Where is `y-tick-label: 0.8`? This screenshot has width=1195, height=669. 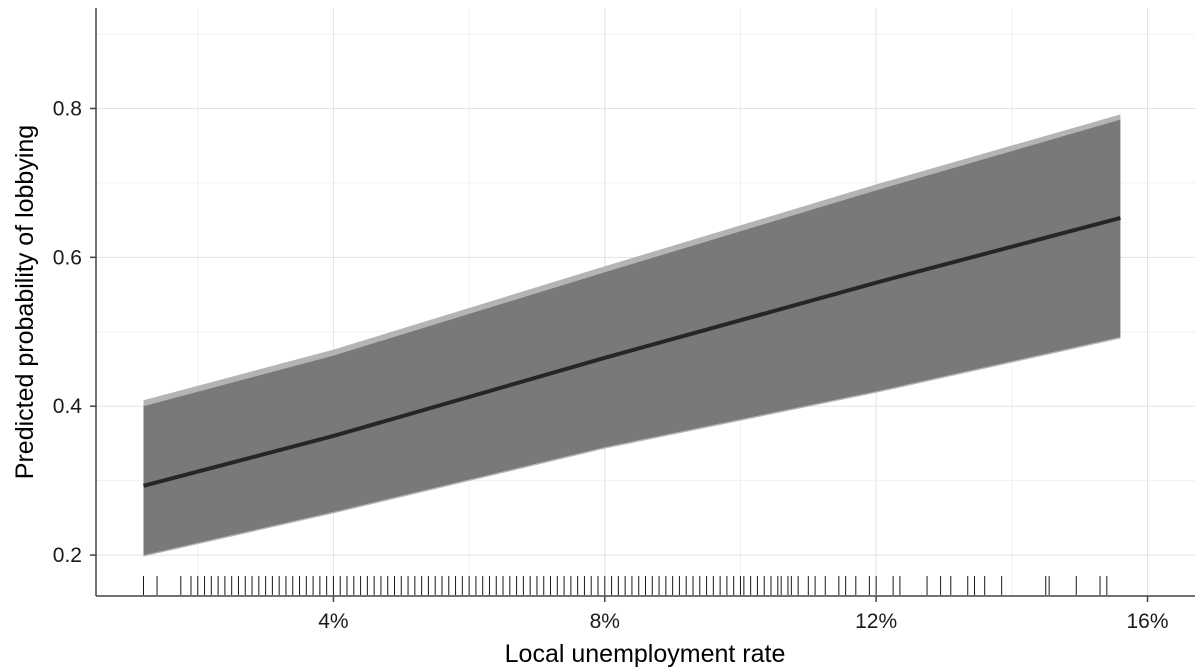
y-tick-label: 0.8 is located at coordinates (67, 108).